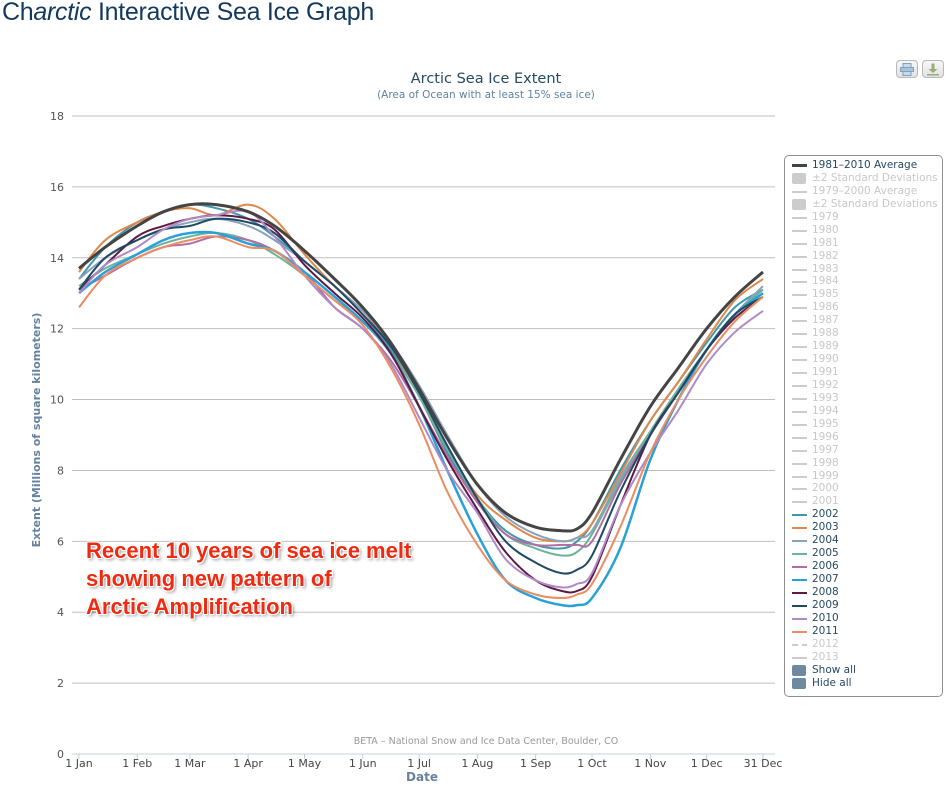  I want to click on legend-label: 1998, so click(825, 462).